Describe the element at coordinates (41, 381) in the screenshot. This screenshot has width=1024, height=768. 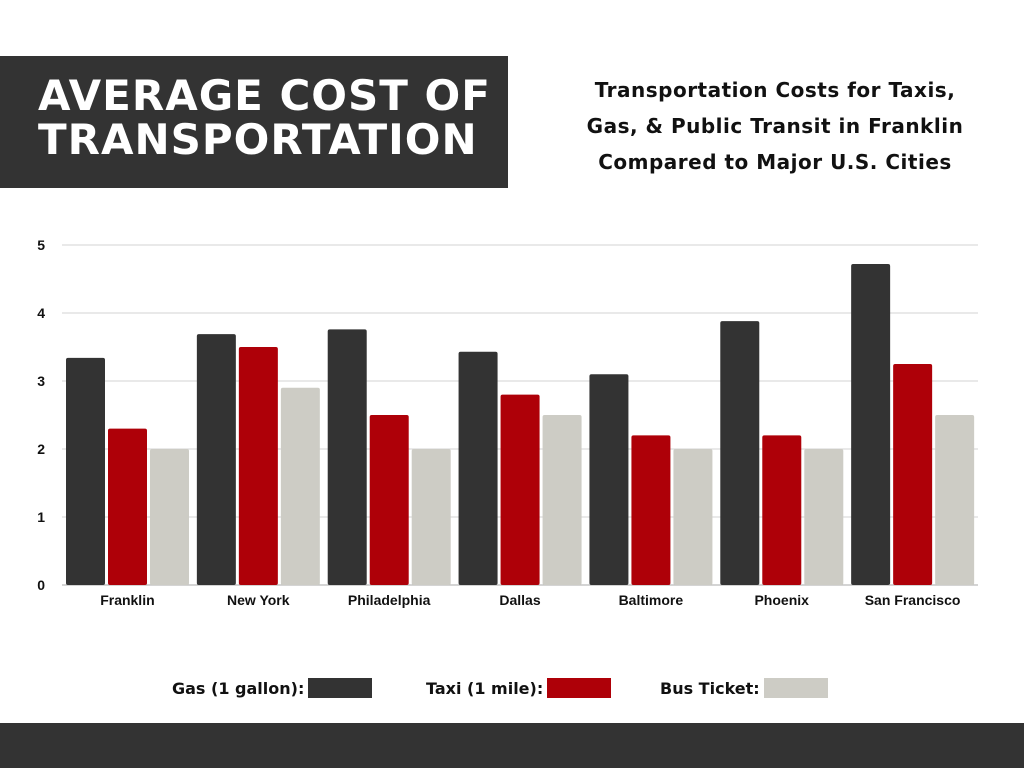
I see `y-tick-label: 3` at that location.